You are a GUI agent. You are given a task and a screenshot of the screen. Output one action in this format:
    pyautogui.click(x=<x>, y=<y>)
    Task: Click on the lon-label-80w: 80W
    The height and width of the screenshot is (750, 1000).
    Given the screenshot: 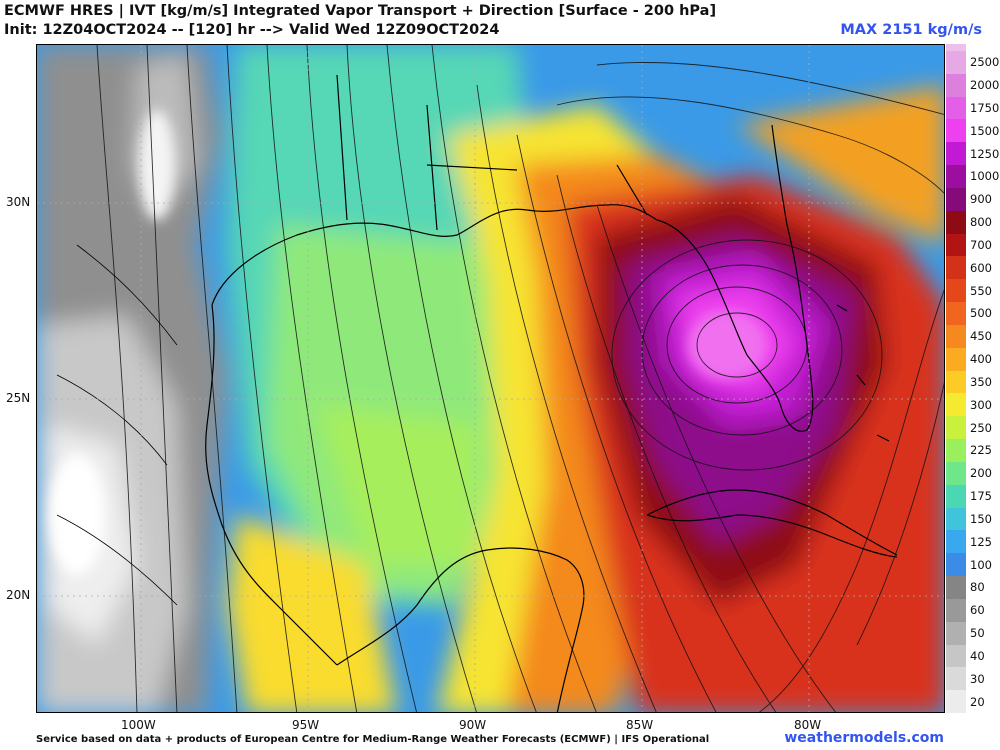 What is the action you would take?
    pyautogui.click(x=808, y=725)
    